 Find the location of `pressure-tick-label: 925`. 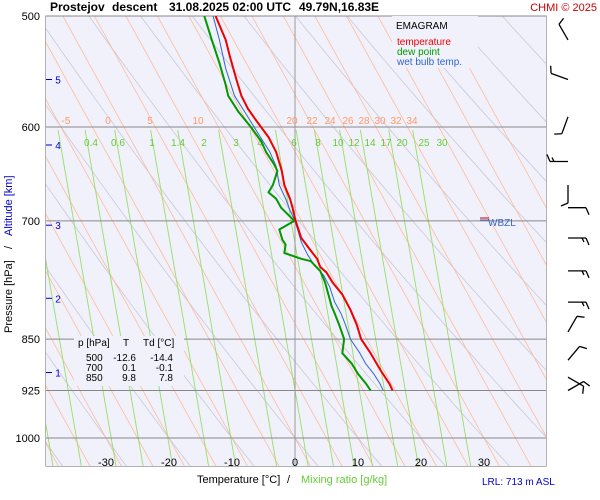

pressure-tick-label: 925 is located at coordinates (31, 392).